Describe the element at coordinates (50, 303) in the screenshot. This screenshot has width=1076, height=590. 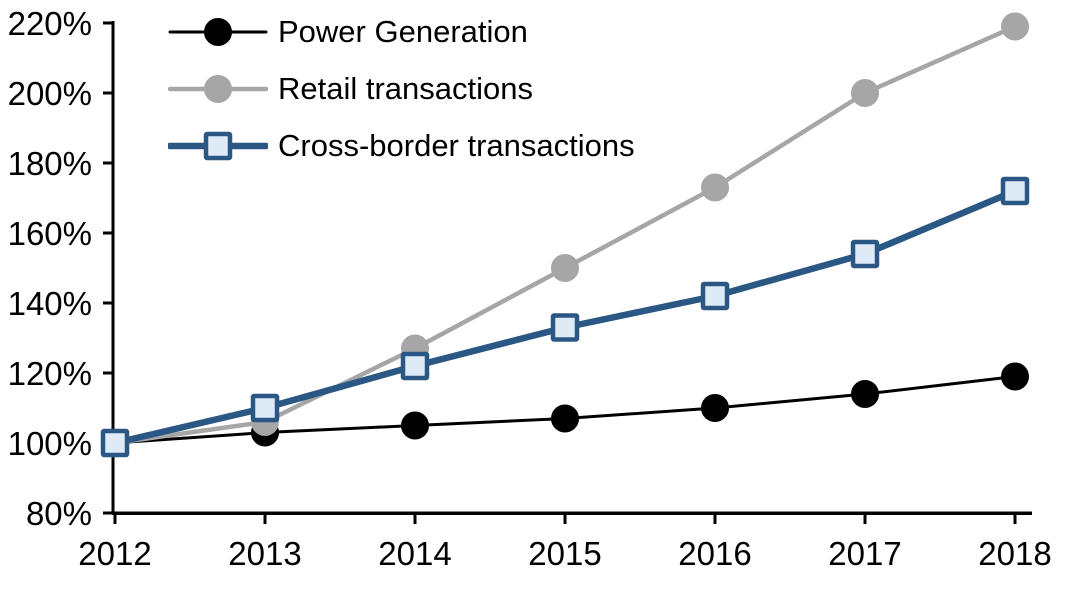
I see `y-tick-label: 140%` at that location.